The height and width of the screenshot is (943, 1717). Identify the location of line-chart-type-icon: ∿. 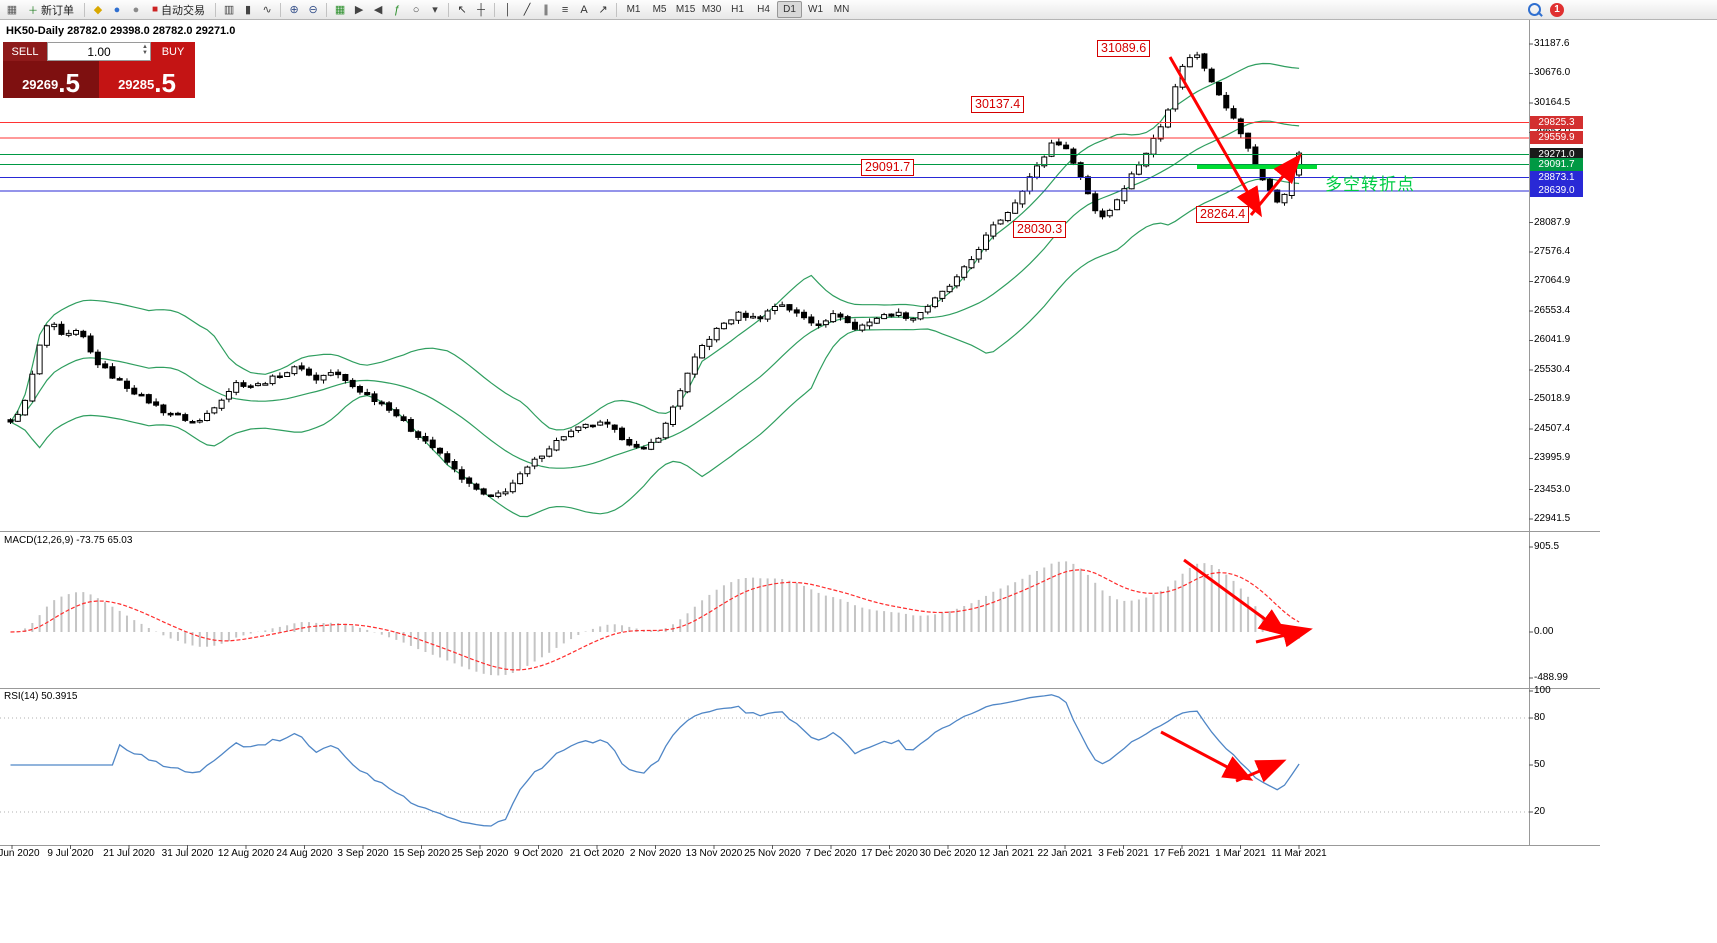
(267, 10).